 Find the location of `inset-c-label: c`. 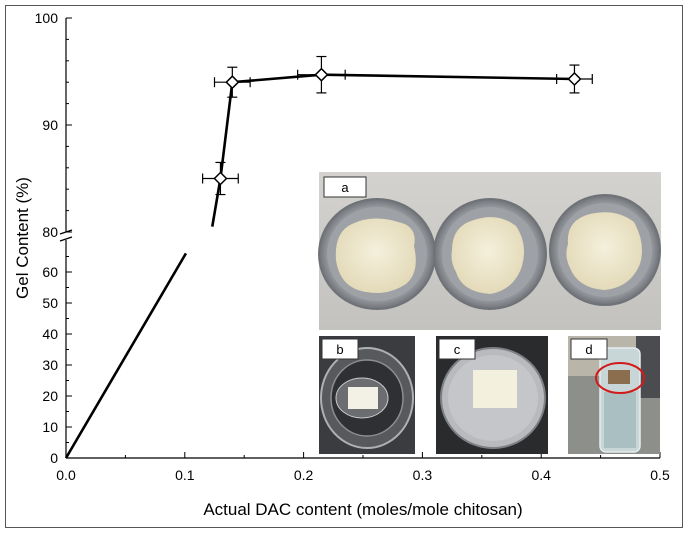

inset-c-label: c is located at coordinates (457, 349).